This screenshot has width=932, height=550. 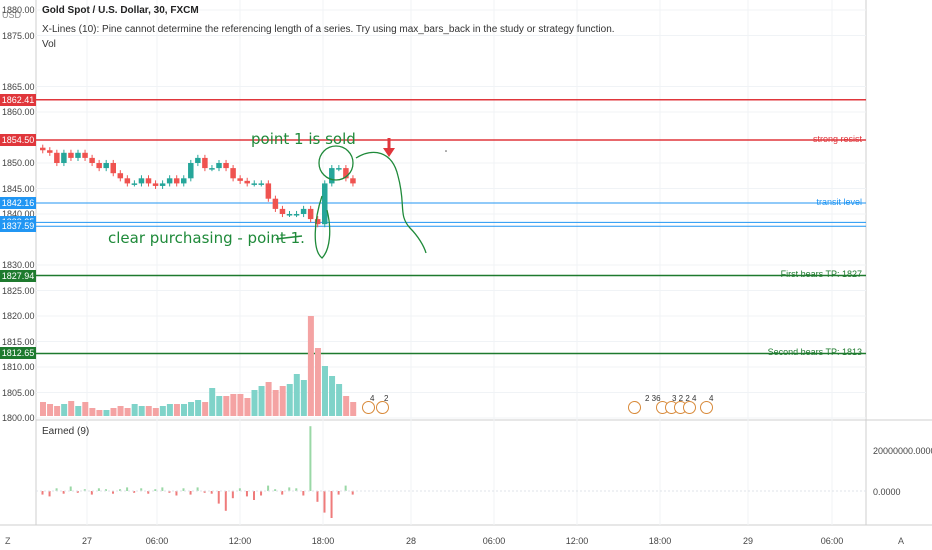 I want to click on candles, so click(x=198, y=186).